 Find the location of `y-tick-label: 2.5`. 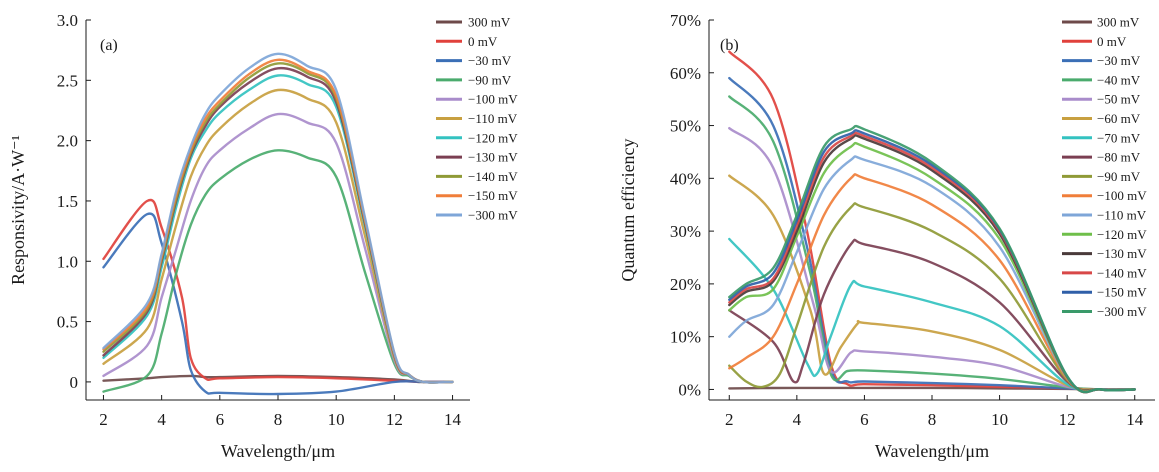

y-tick-label: 2.5 is located at coordinates (67, 80).